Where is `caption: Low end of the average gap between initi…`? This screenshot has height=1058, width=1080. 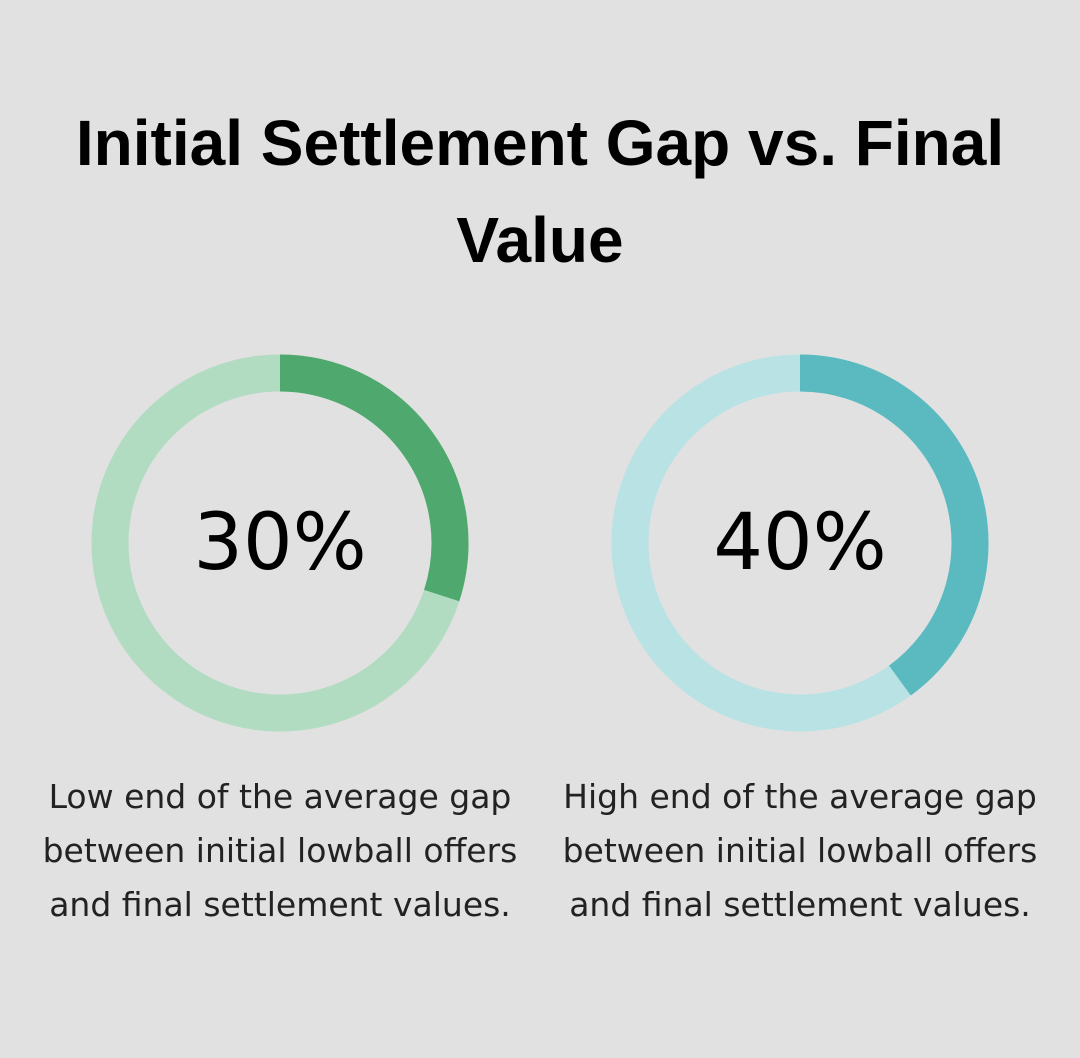
caption: Low end of the average gap between initi… is located at coordinates (280, 850).